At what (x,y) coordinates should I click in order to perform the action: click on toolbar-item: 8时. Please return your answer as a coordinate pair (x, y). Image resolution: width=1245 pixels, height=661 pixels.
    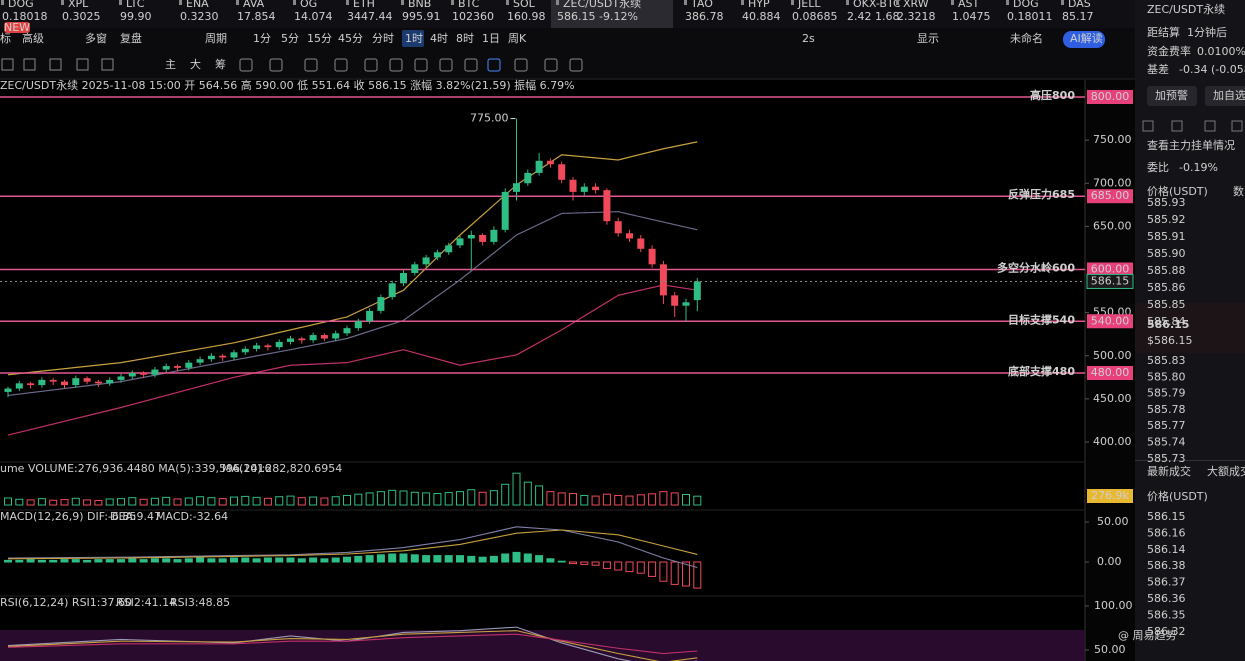
    Looking at the image, I should click on (465, 38).